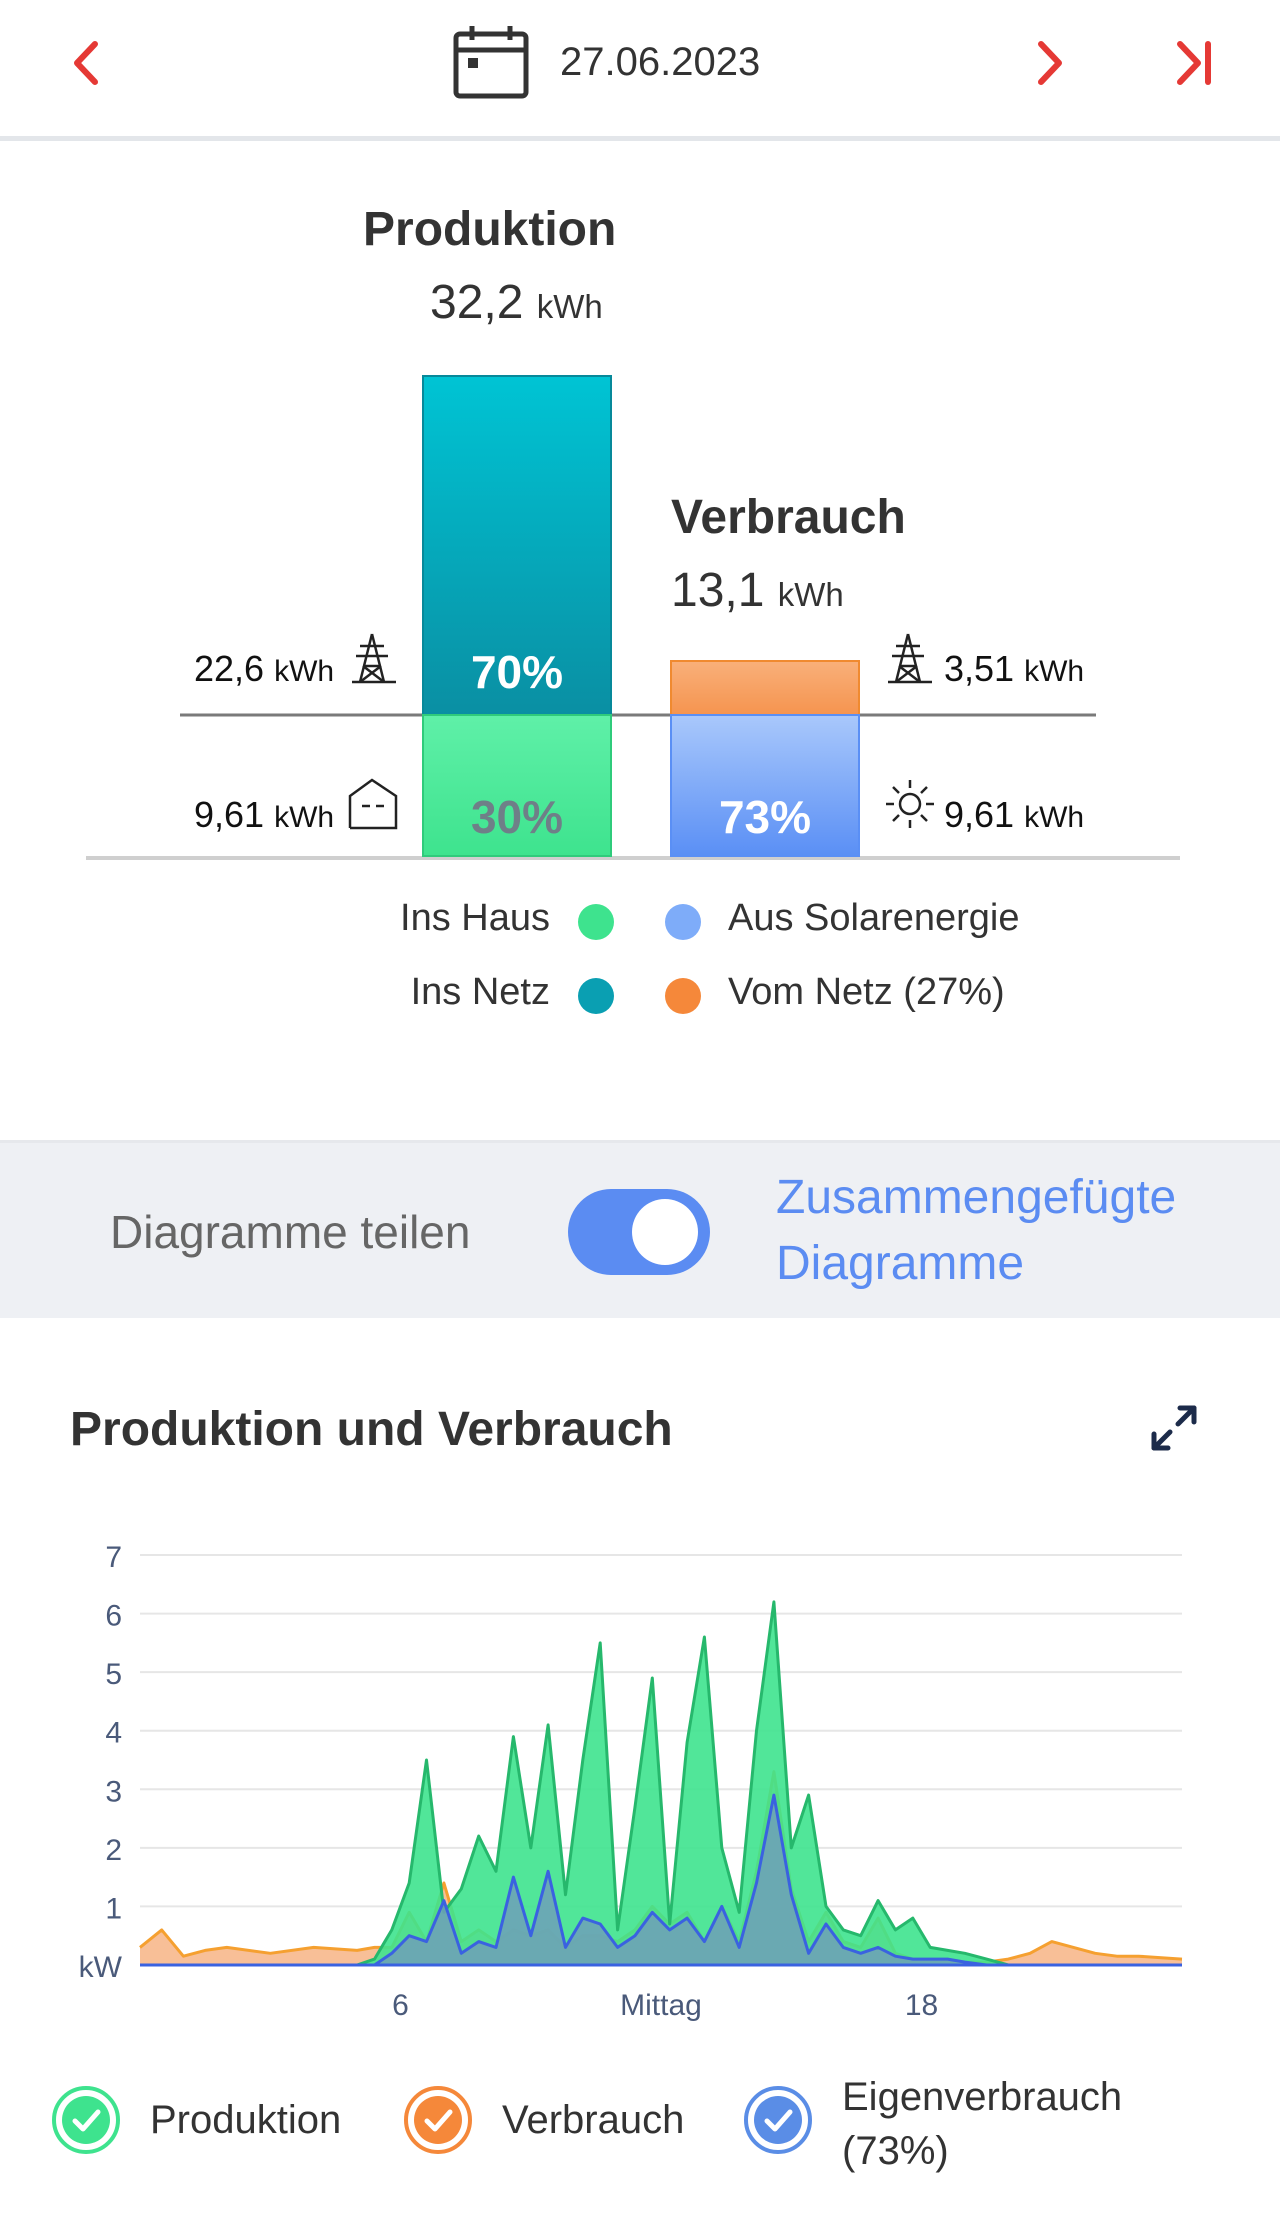 This screenshot has height=2214, width=1280. What do you see at coordinates (593, 2120) in the screenshot?
I see `legend-label-verbrauch: Verbrauch` at bounding box center [593, 2120].